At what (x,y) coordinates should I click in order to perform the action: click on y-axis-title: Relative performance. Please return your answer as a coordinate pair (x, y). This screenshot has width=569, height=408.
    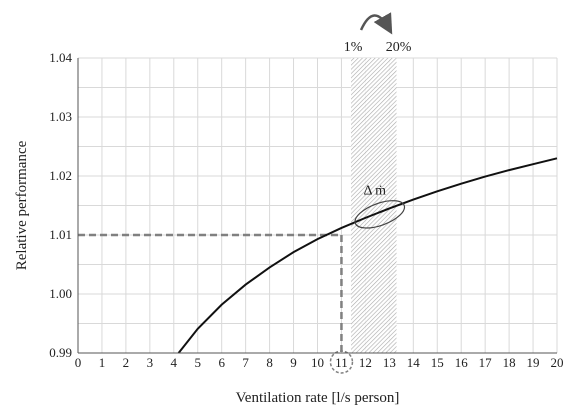
    Looking at the image, I should click on (22, 205).